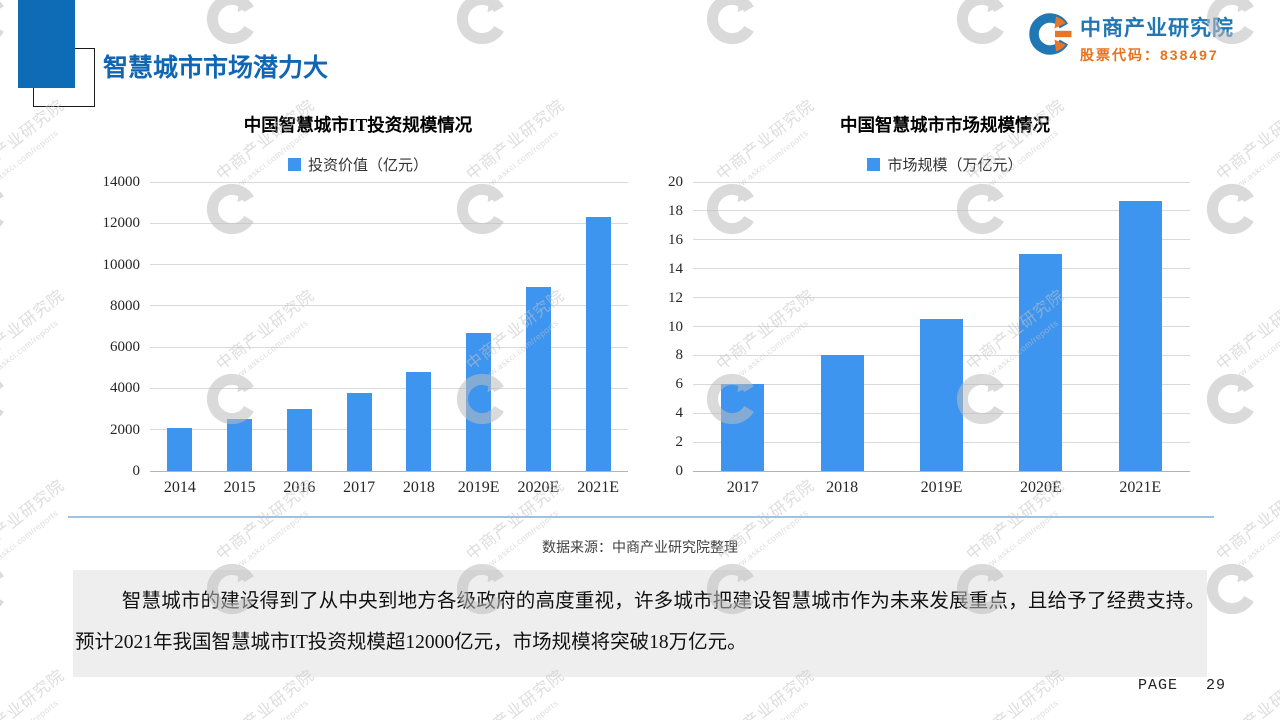  I want to click on y-axis-tick-label: 16, so click(675, 239).